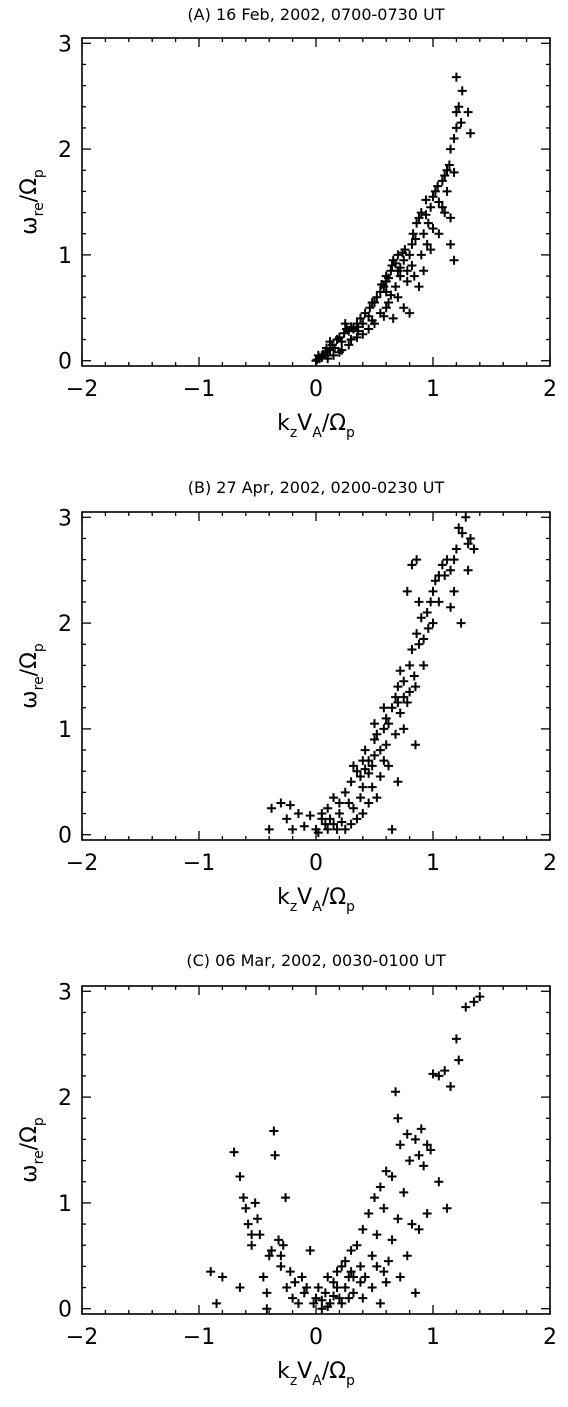  What do you see at coordinates (199, 863) in the screenshot?
I see `x-tick-label: −1` at bounding box center [199, 863].